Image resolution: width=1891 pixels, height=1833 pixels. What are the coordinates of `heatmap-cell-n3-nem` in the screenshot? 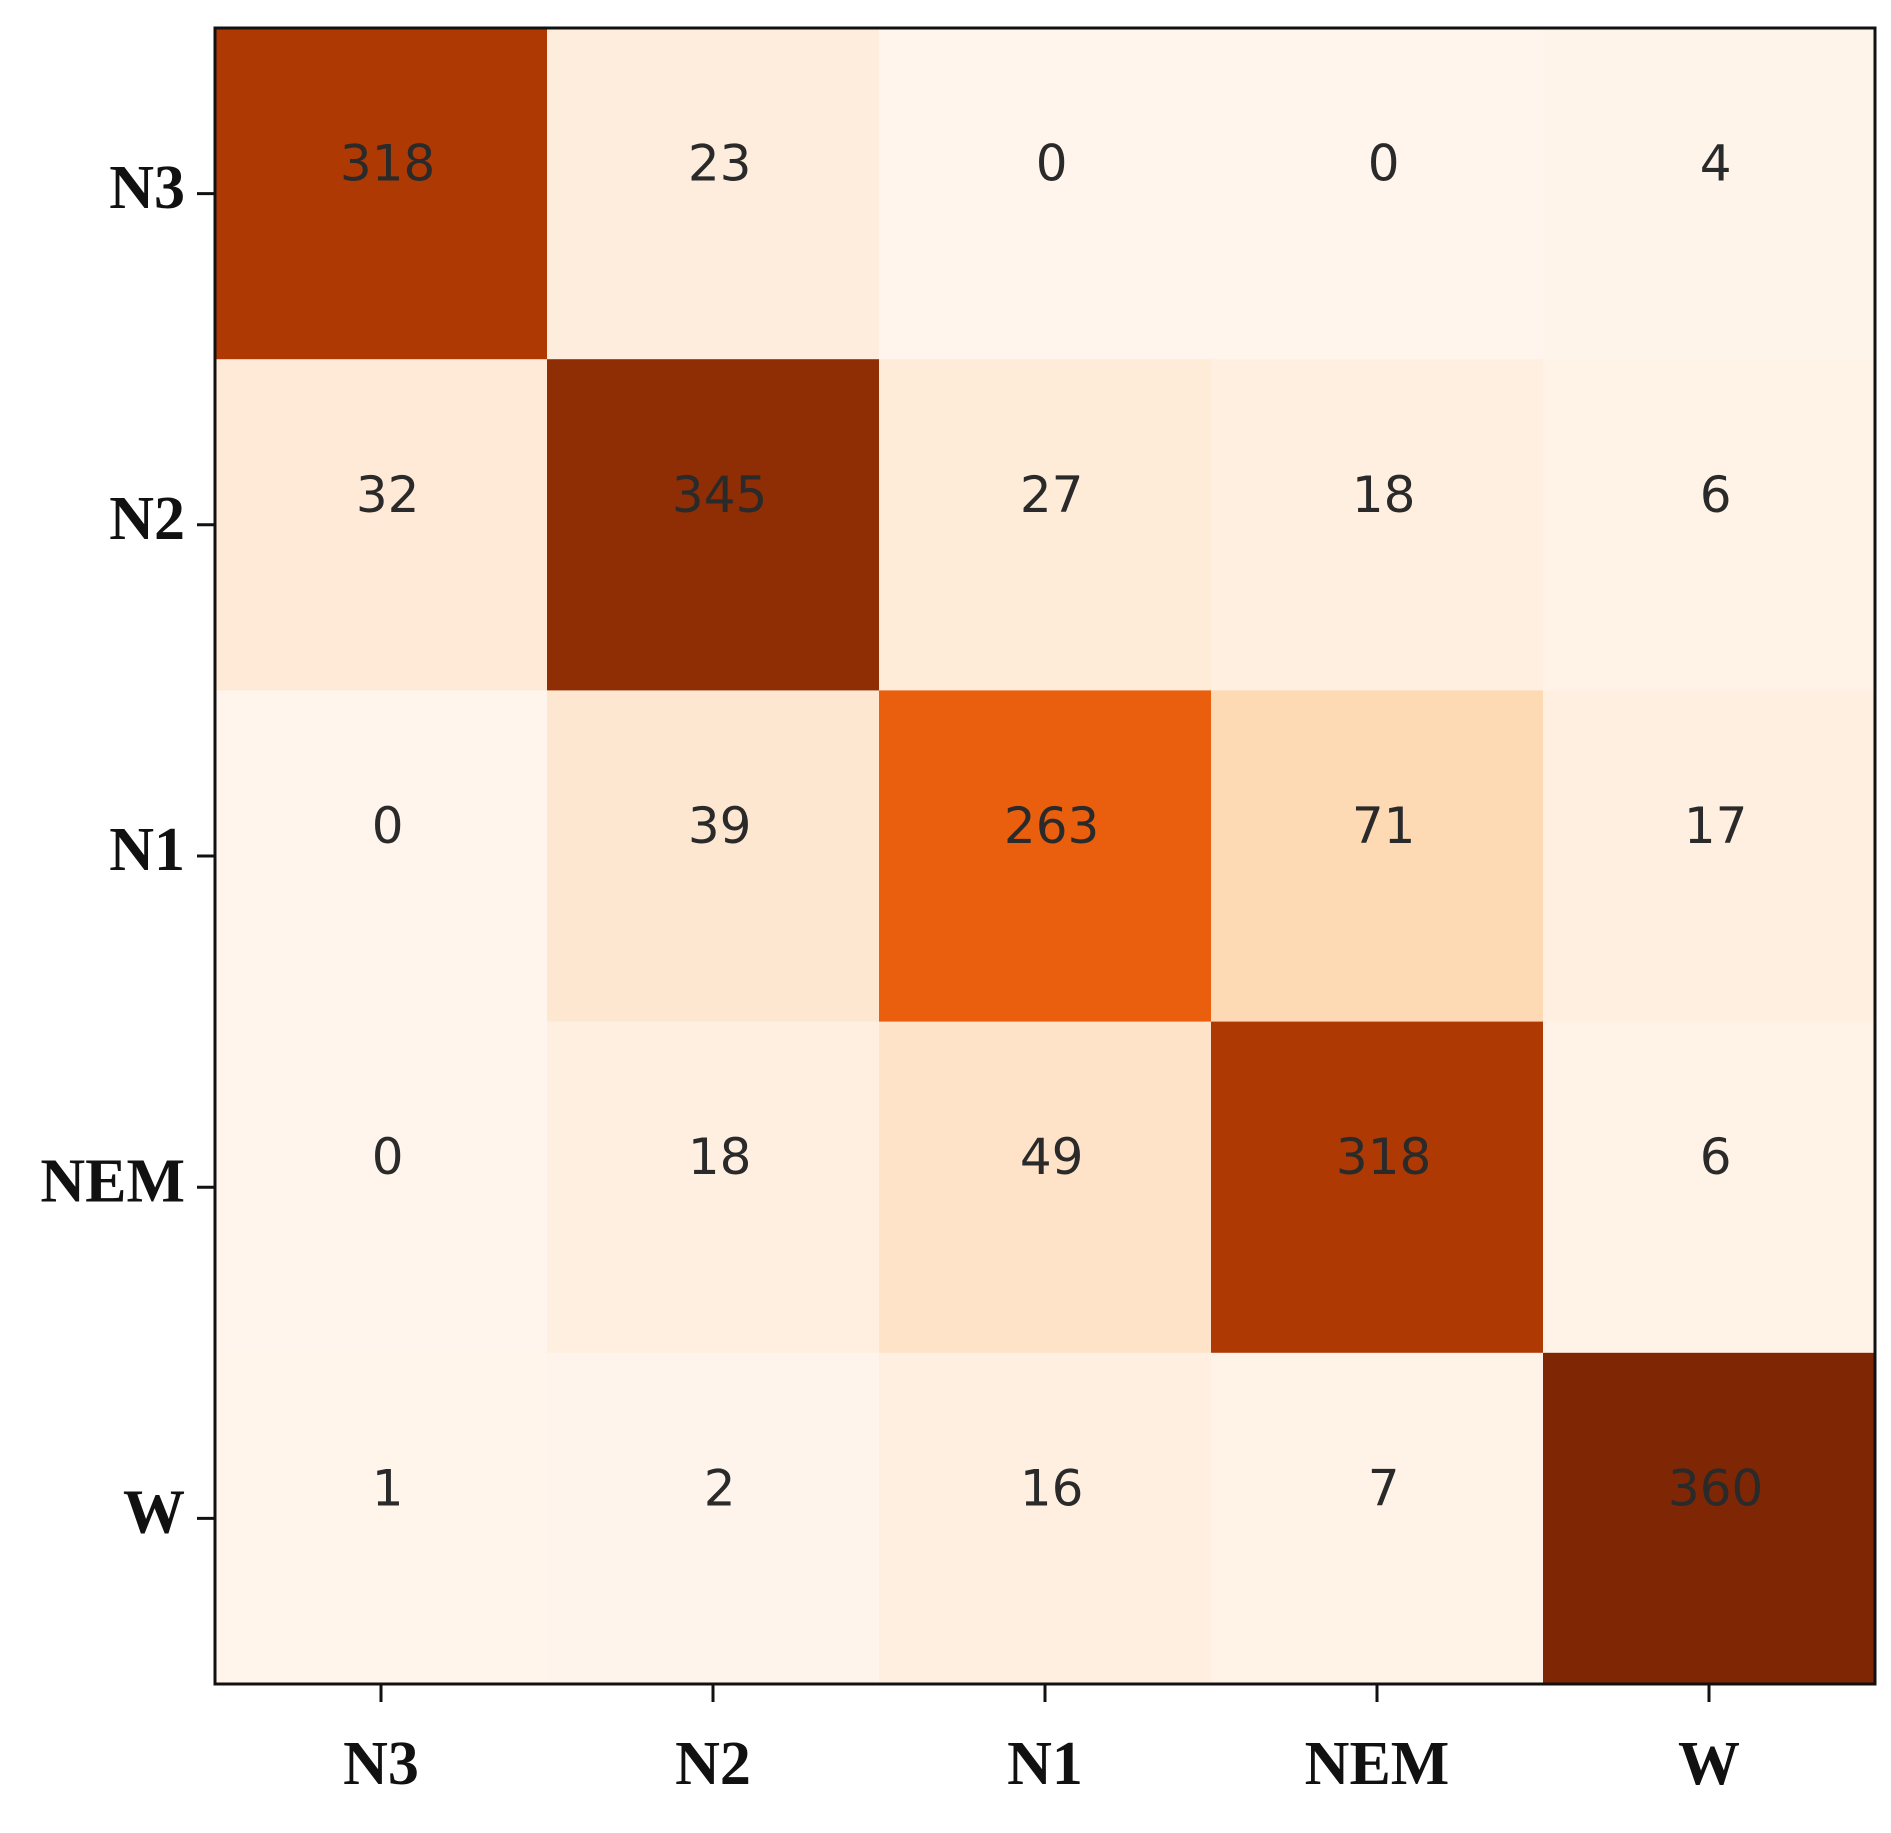 It's located at (1377, 194).